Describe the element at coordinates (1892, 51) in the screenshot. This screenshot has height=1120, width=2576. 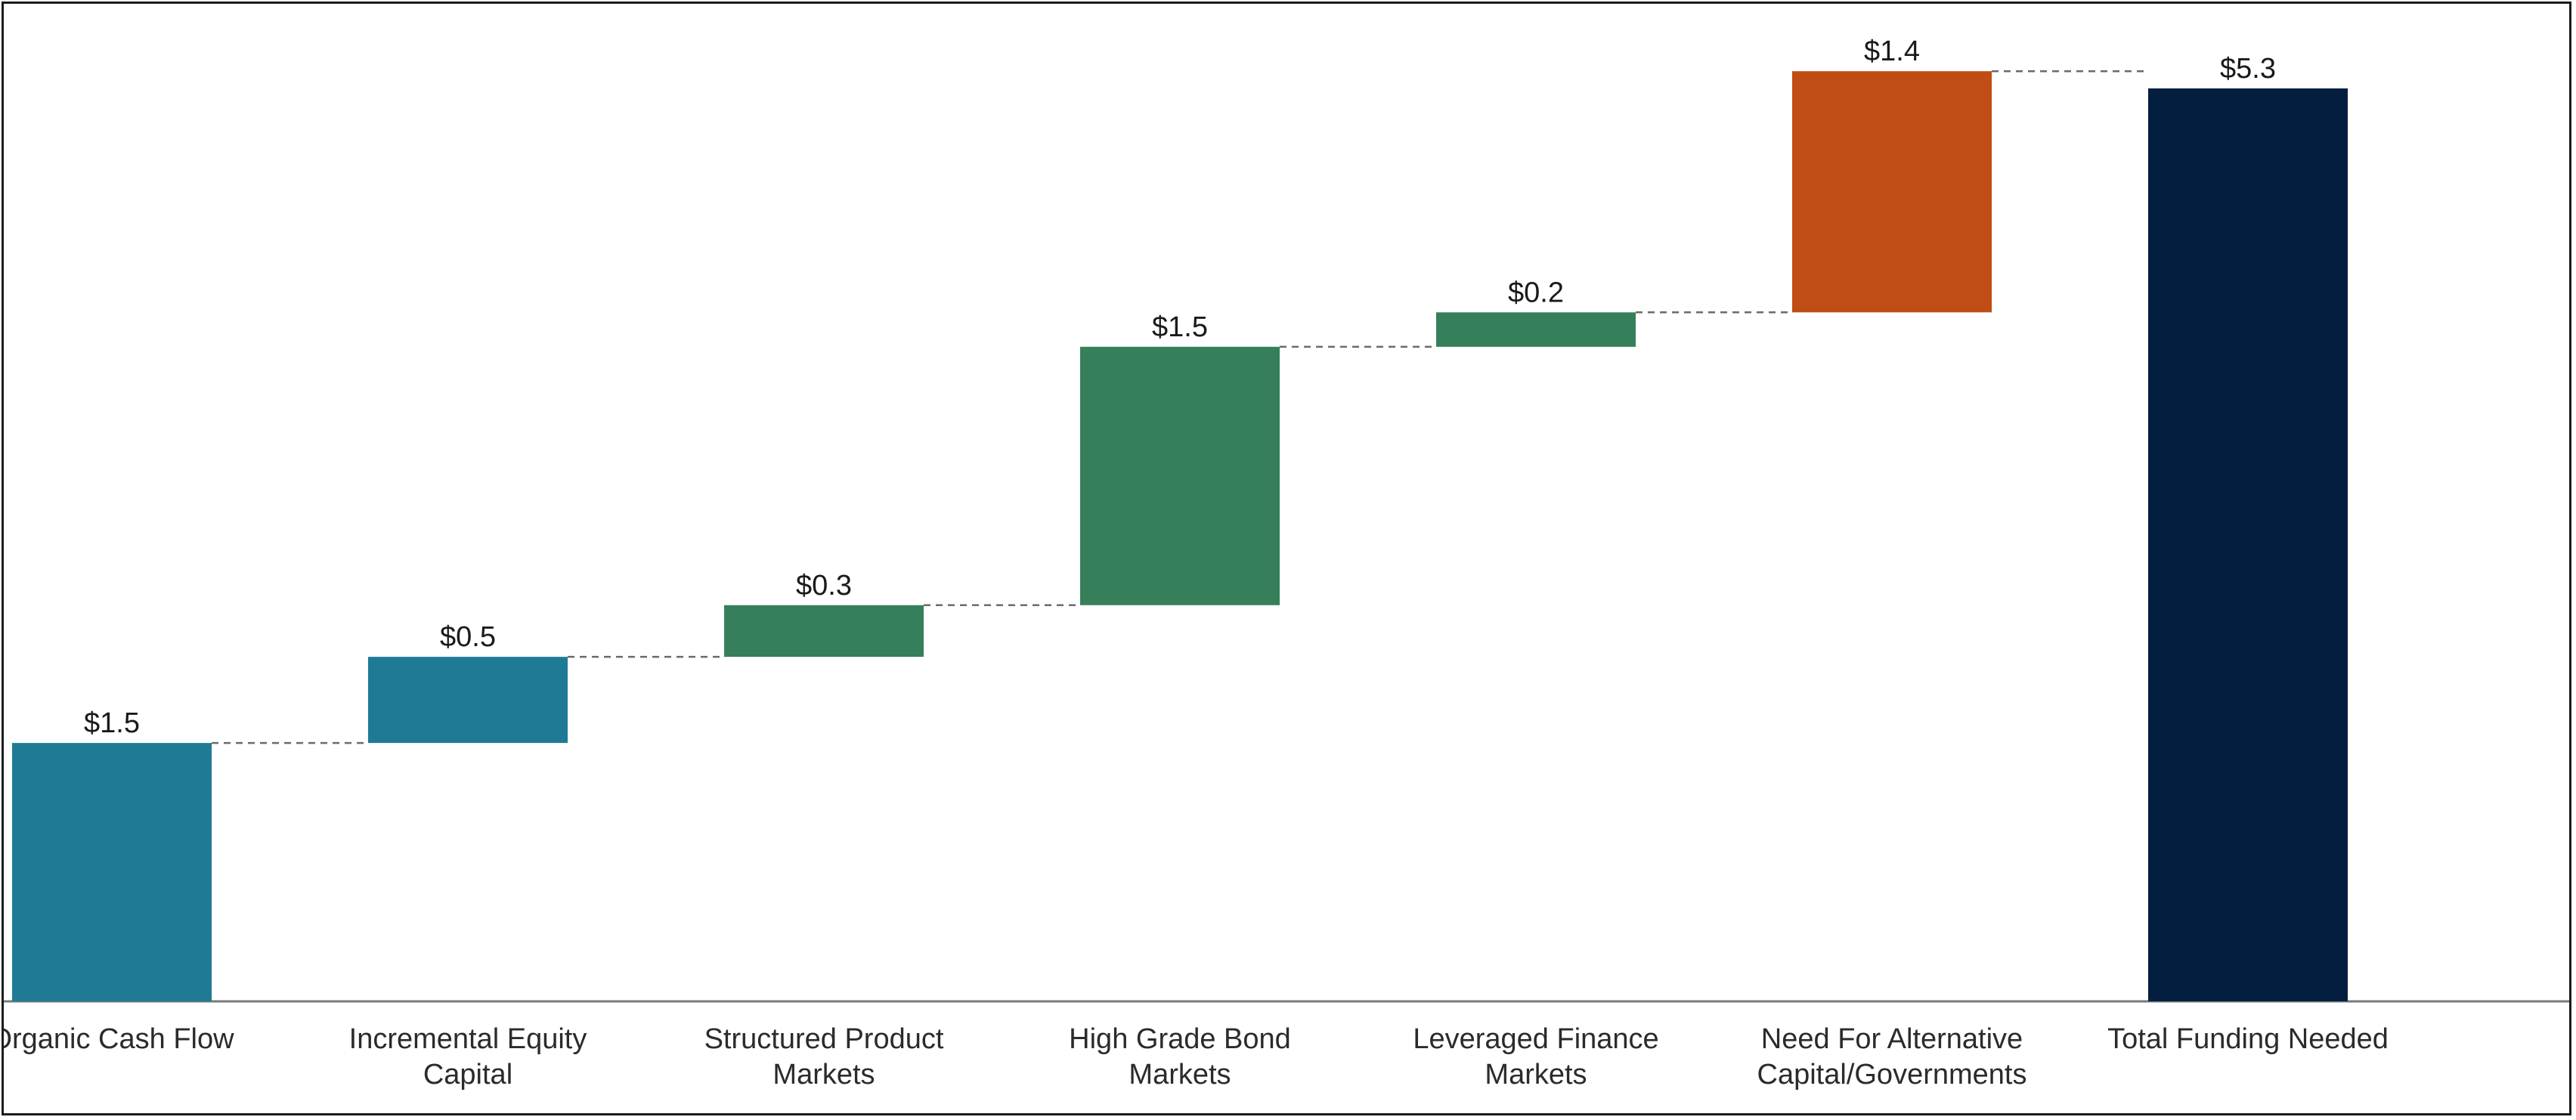
I see `data-label: $1.4` at that location.